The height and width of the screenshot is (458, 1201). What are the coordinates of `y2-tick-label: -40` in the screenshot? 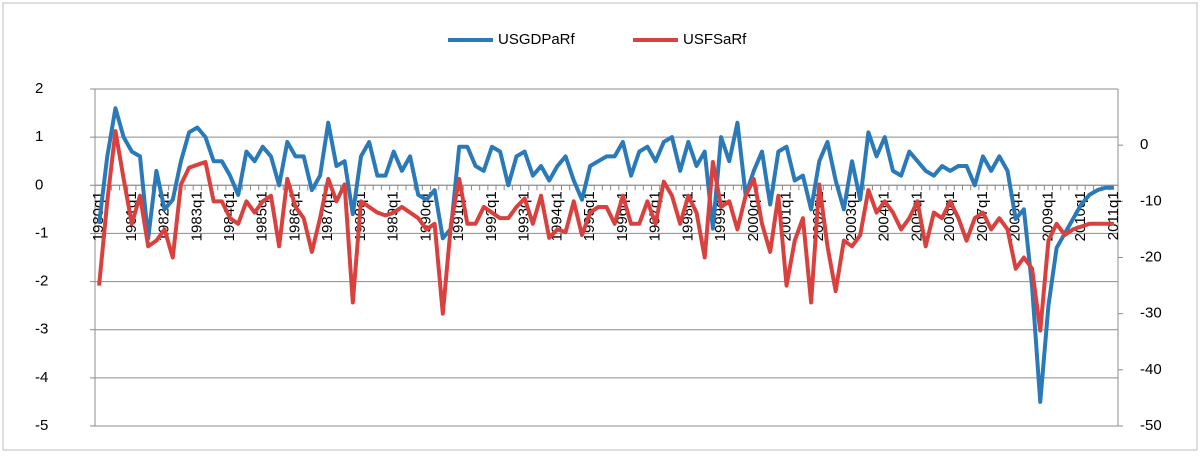 It's located at (1151, 369).